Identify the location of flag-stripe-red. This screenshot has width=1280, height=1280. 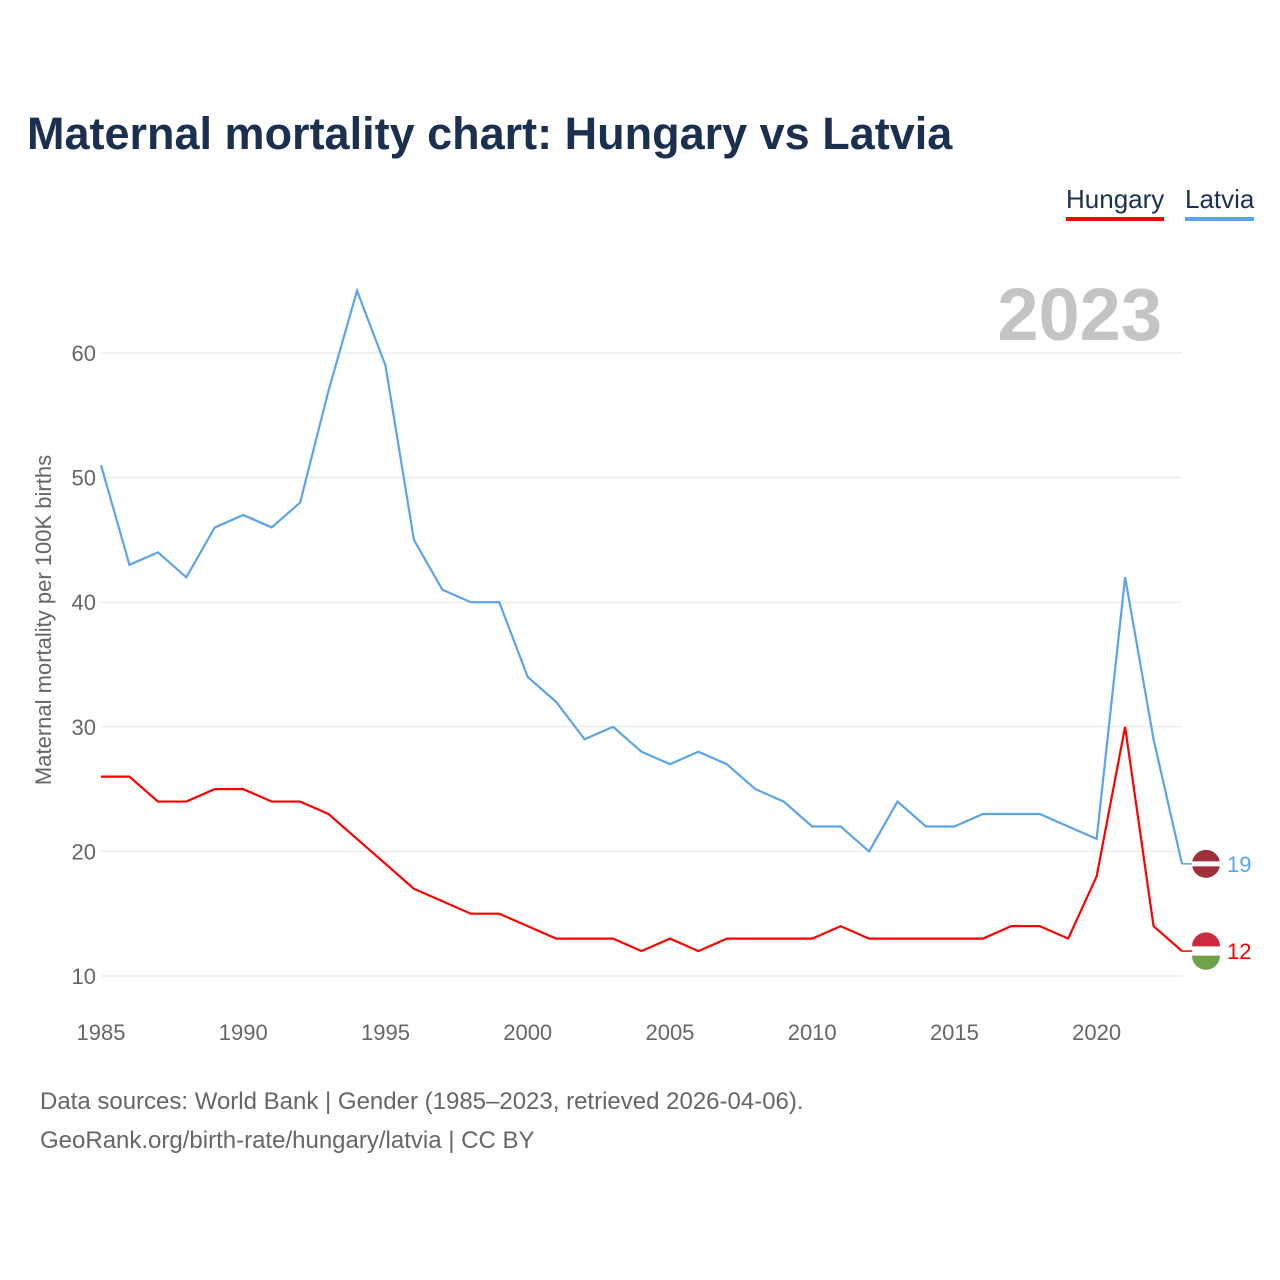
(1206, 939).